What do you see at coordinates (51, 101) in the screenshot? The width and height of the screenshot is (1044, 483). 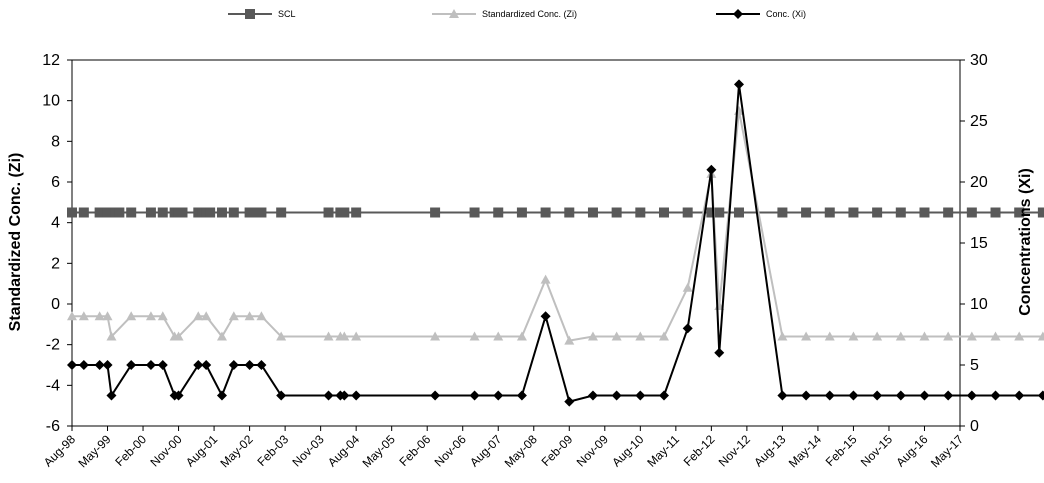 I see `y-left-tick-label: 10` at bounding box center [51, 101].